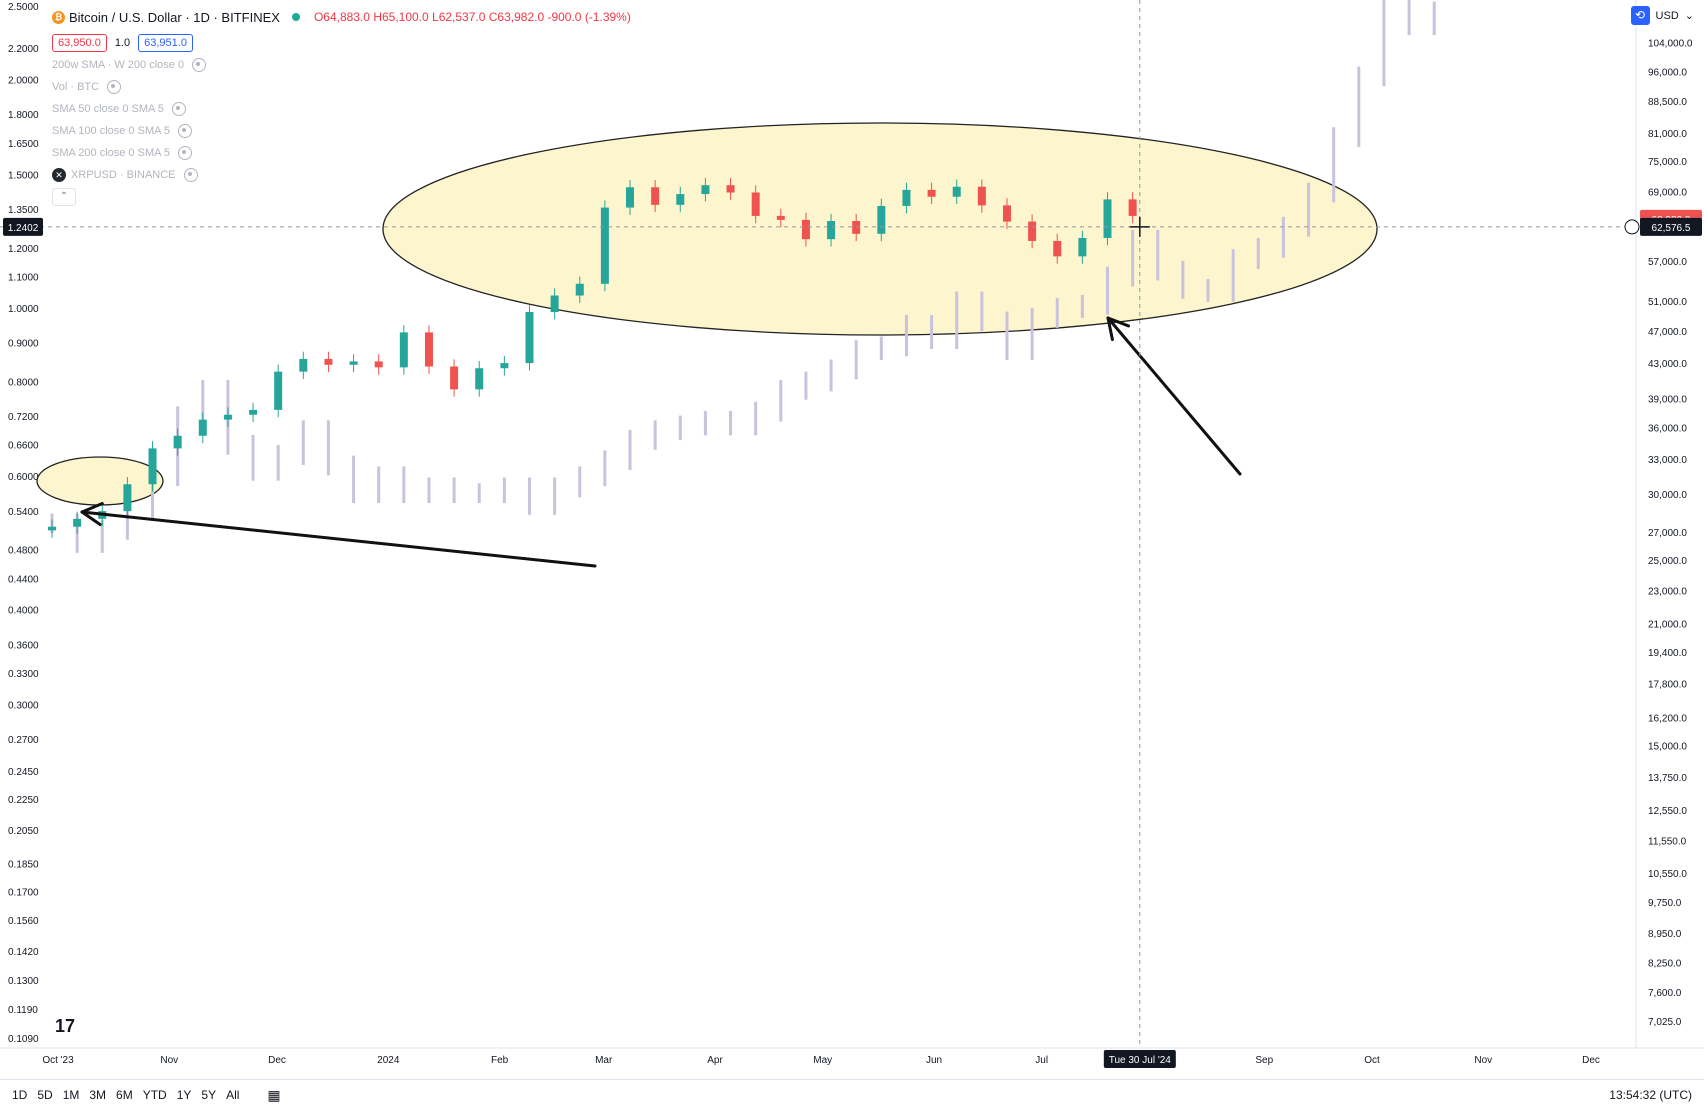  I want to click on left-axis-tick-label: 0.8000, so click(23, 382).